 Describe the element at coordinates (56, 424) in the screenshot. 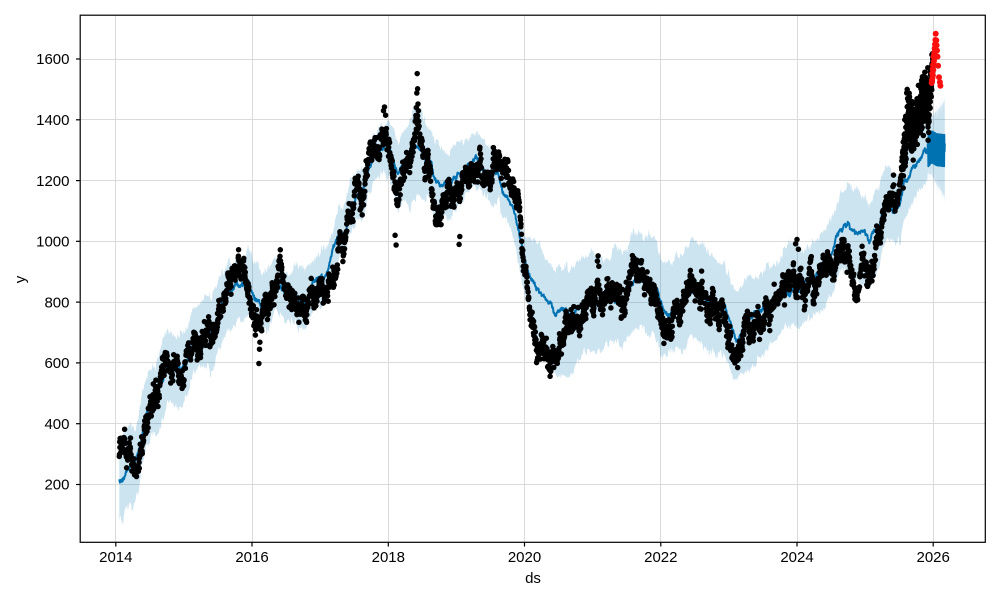

I see `svg-text: 400` at that location.